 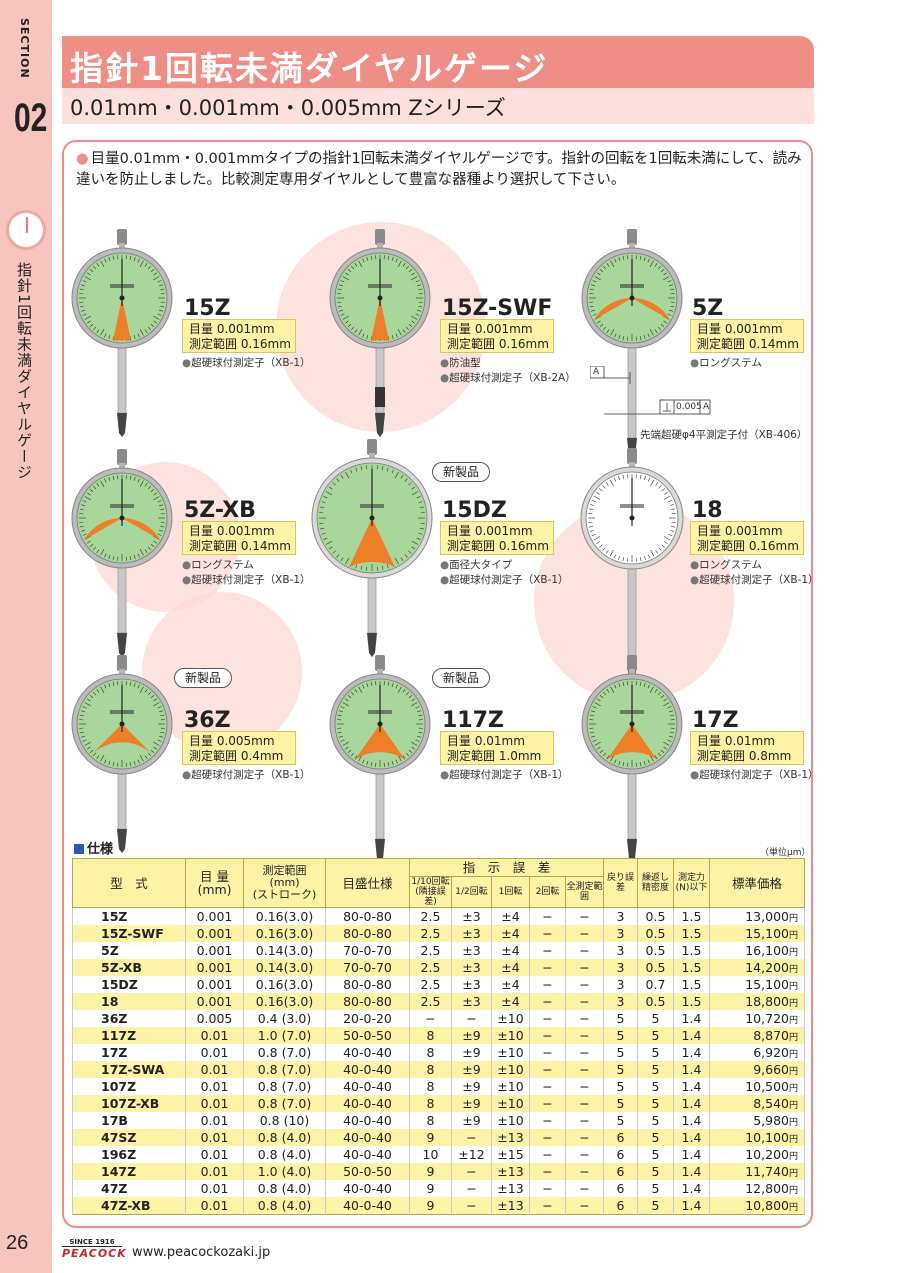 What do you see at coordinates (620, 1154) in the screenshot?
I see `cell-hys: 6` at bounding box center [620, 1154].